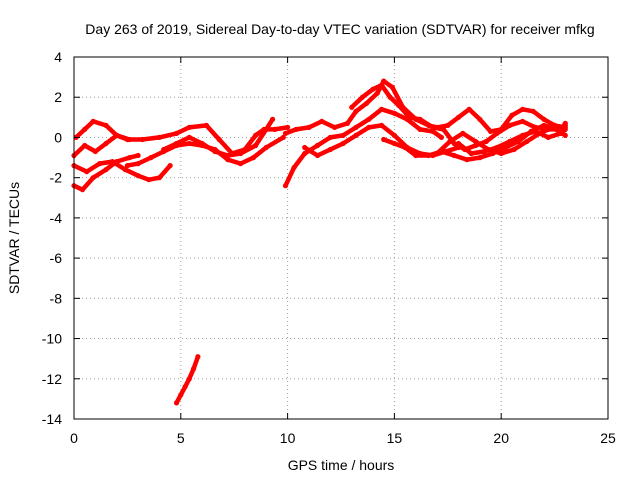 This screenshot has width=640, height=480. I want to click on y-tick-label: -2, so click(56, 178).